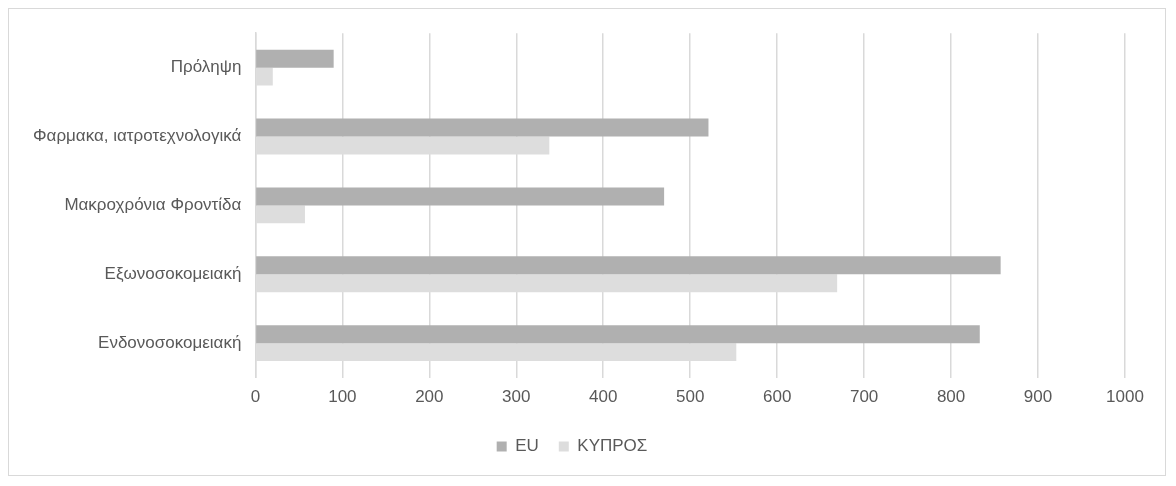  I want to click on x-tick-label: 200, so click(429, 397).